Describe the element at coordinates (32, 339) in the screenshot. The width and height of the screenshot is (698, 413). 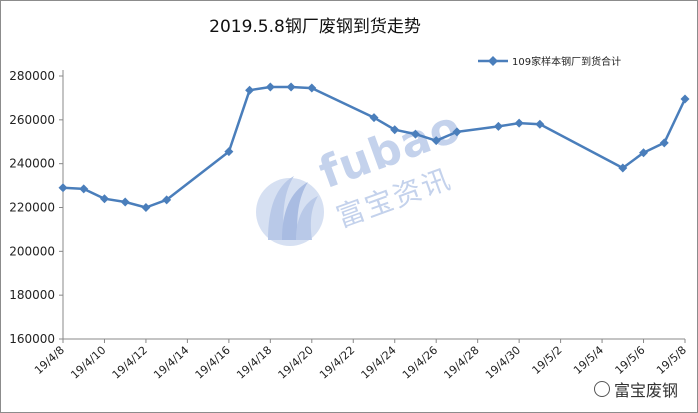
I see `y-tick-label: 160000` at that location.